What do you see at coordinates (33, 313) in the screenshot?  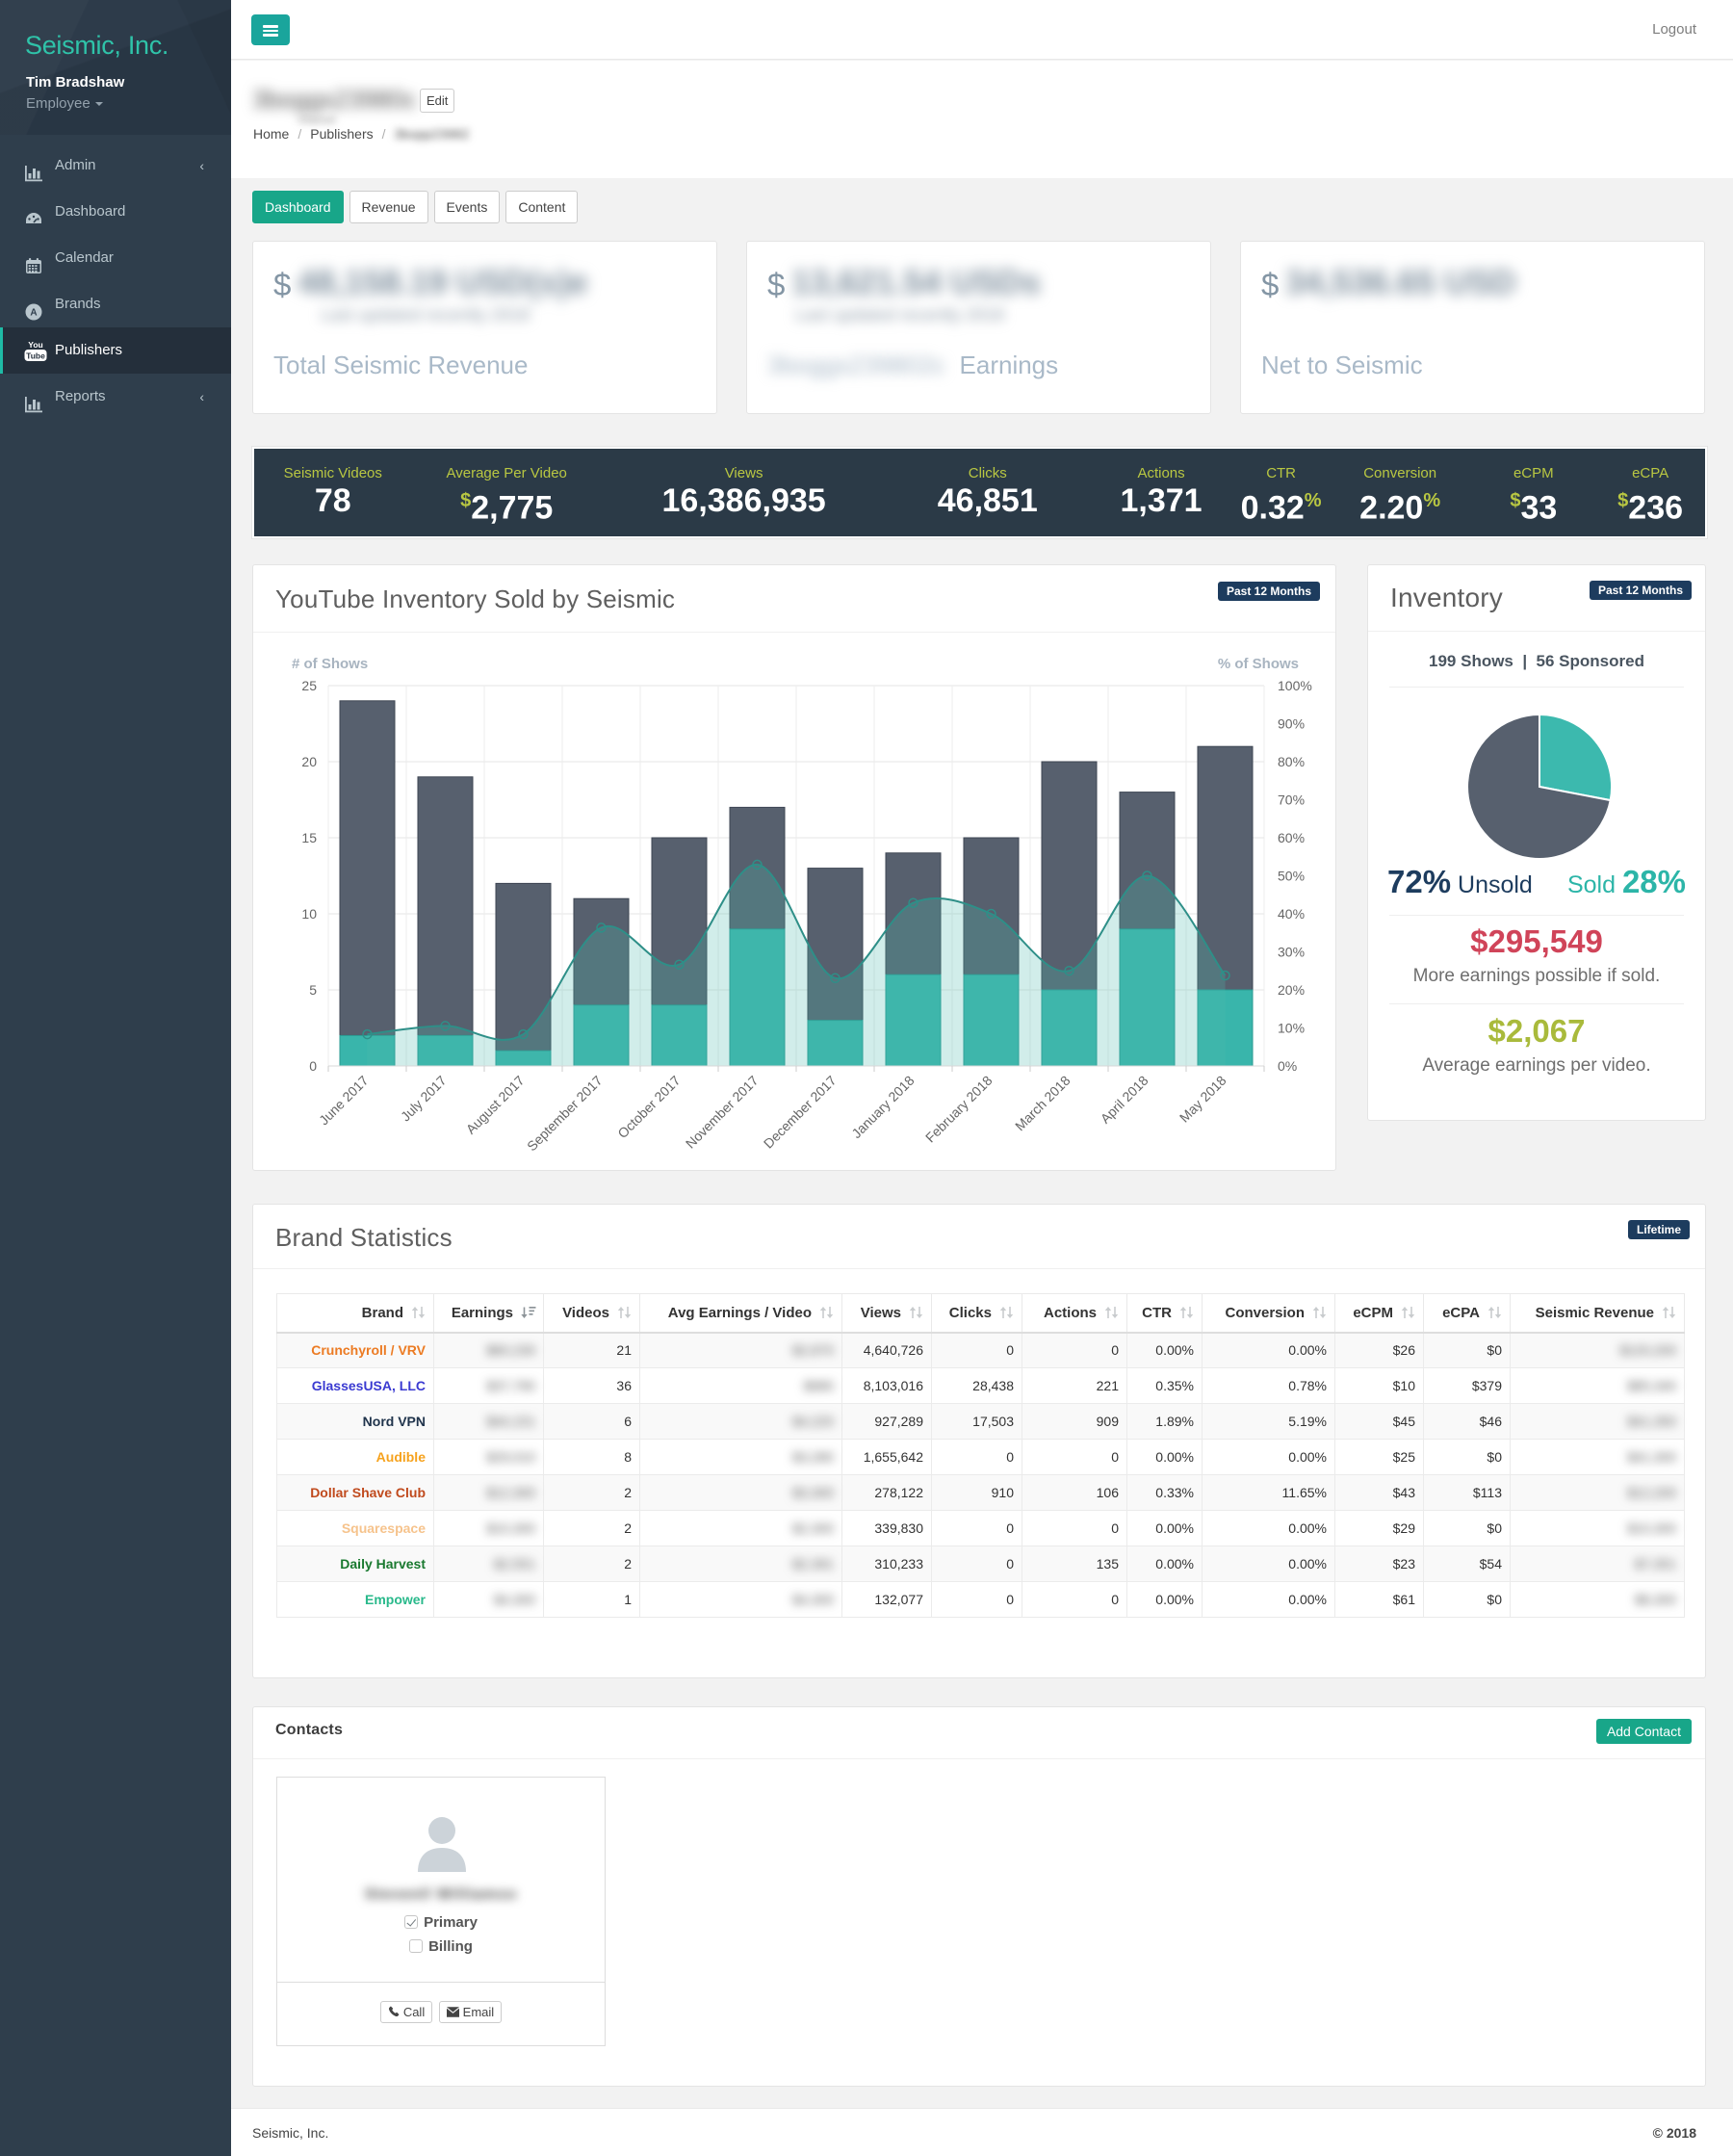 I see `svg-text: A` at bounding box center [33, 313].